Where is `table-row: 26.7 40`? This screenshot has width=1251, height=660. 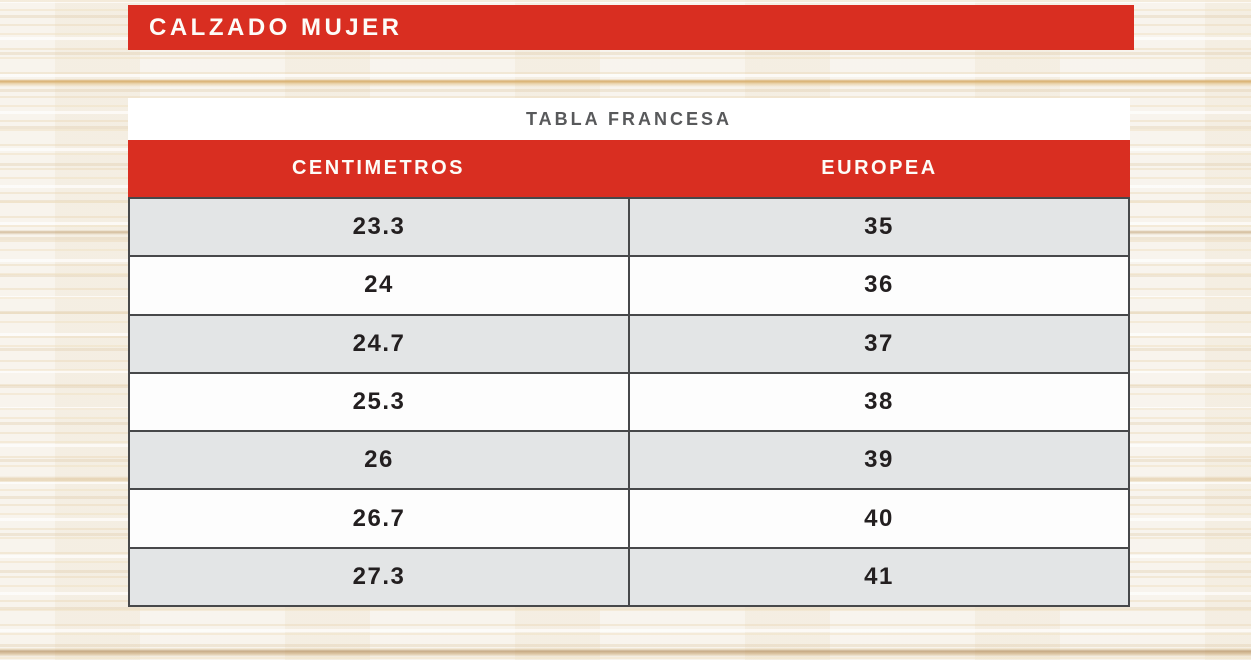
table-row: 26.7 40 is located at coordinates (629, 517).